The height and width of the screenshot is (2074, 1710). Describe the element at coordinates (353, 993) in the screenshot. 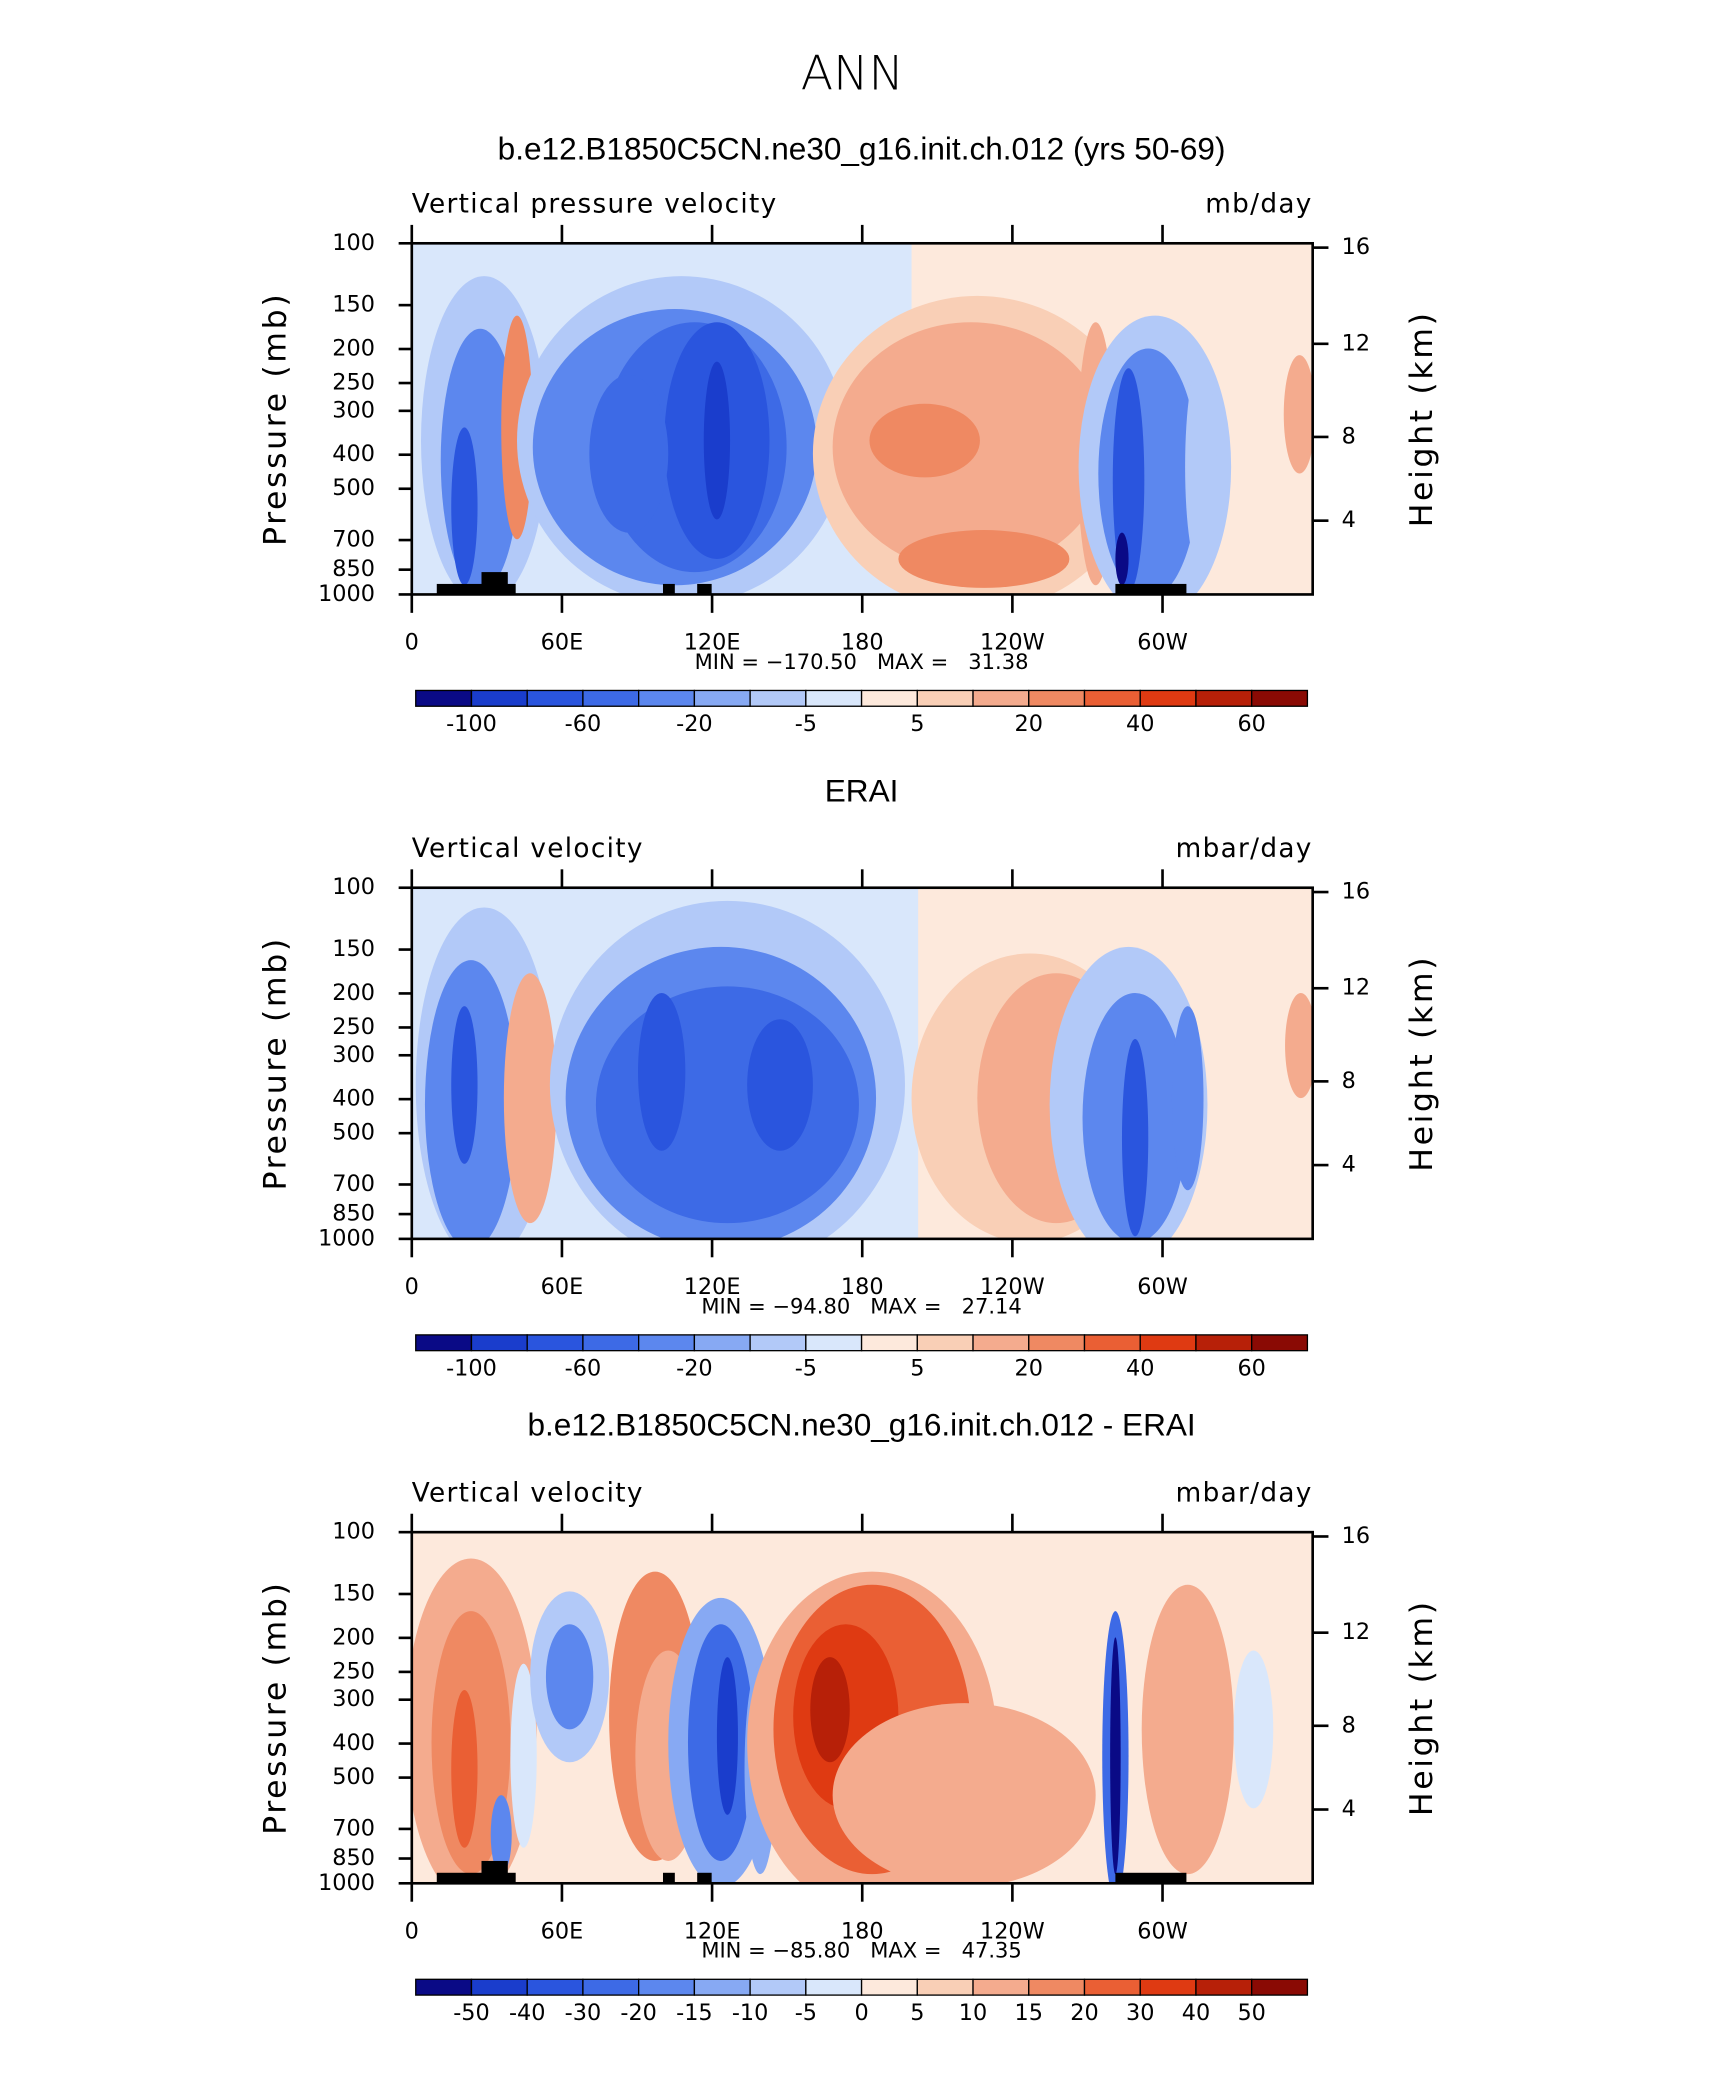

I see `y-tick-label: 200` at that location.